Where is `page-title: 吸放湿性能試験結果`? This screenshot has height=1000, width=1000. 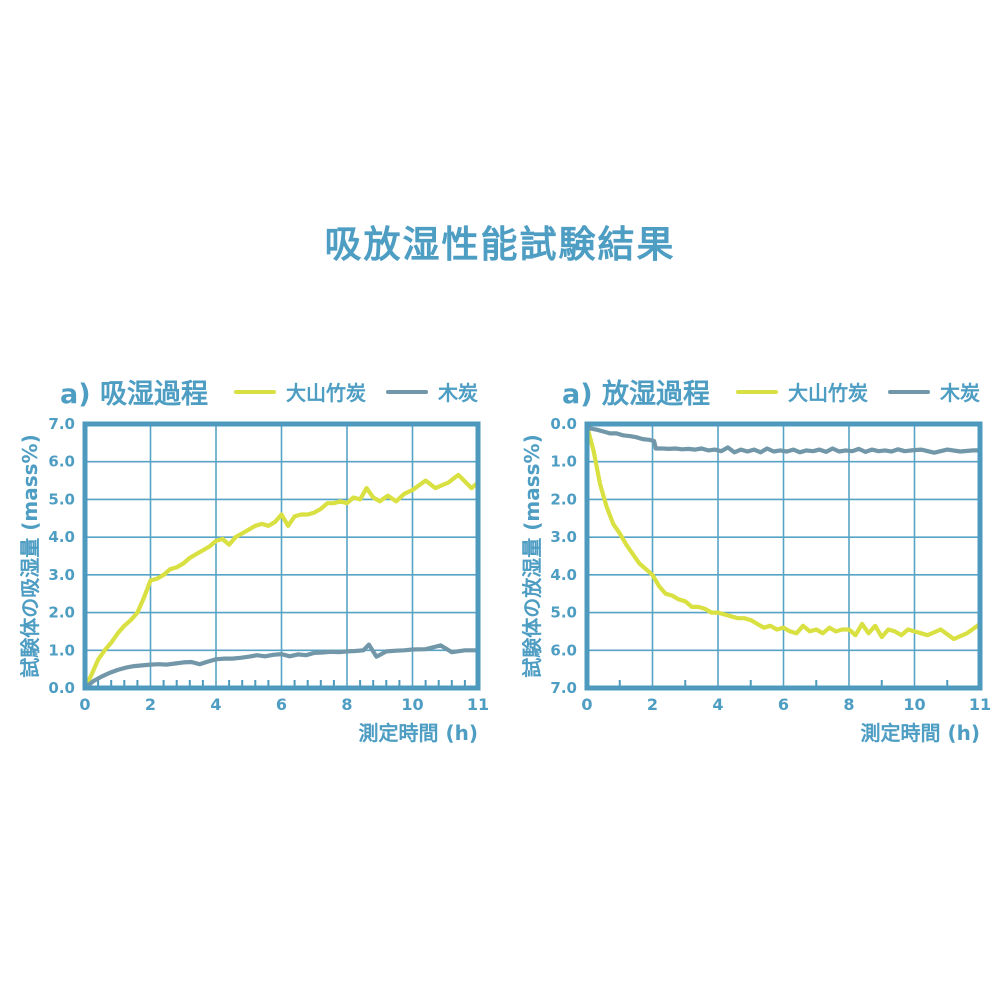 page-title: 吸放湿性能試験結果 is located at coordinates (500, 244).